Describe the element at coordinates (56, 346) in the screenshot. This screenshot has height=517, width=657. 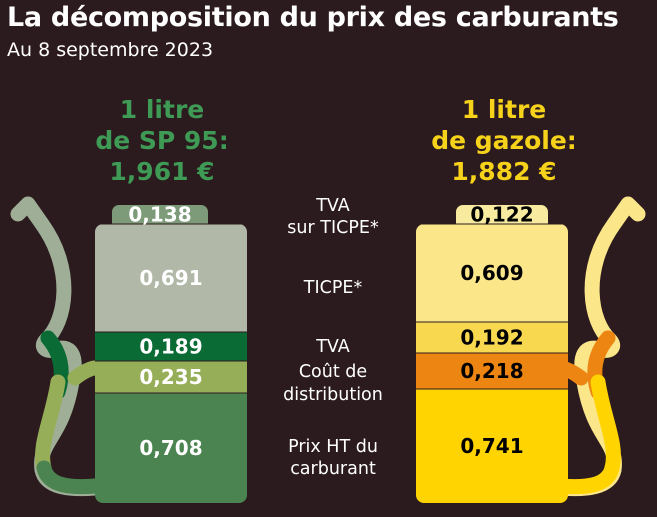
I see `sp95-hose-icon` at that location.